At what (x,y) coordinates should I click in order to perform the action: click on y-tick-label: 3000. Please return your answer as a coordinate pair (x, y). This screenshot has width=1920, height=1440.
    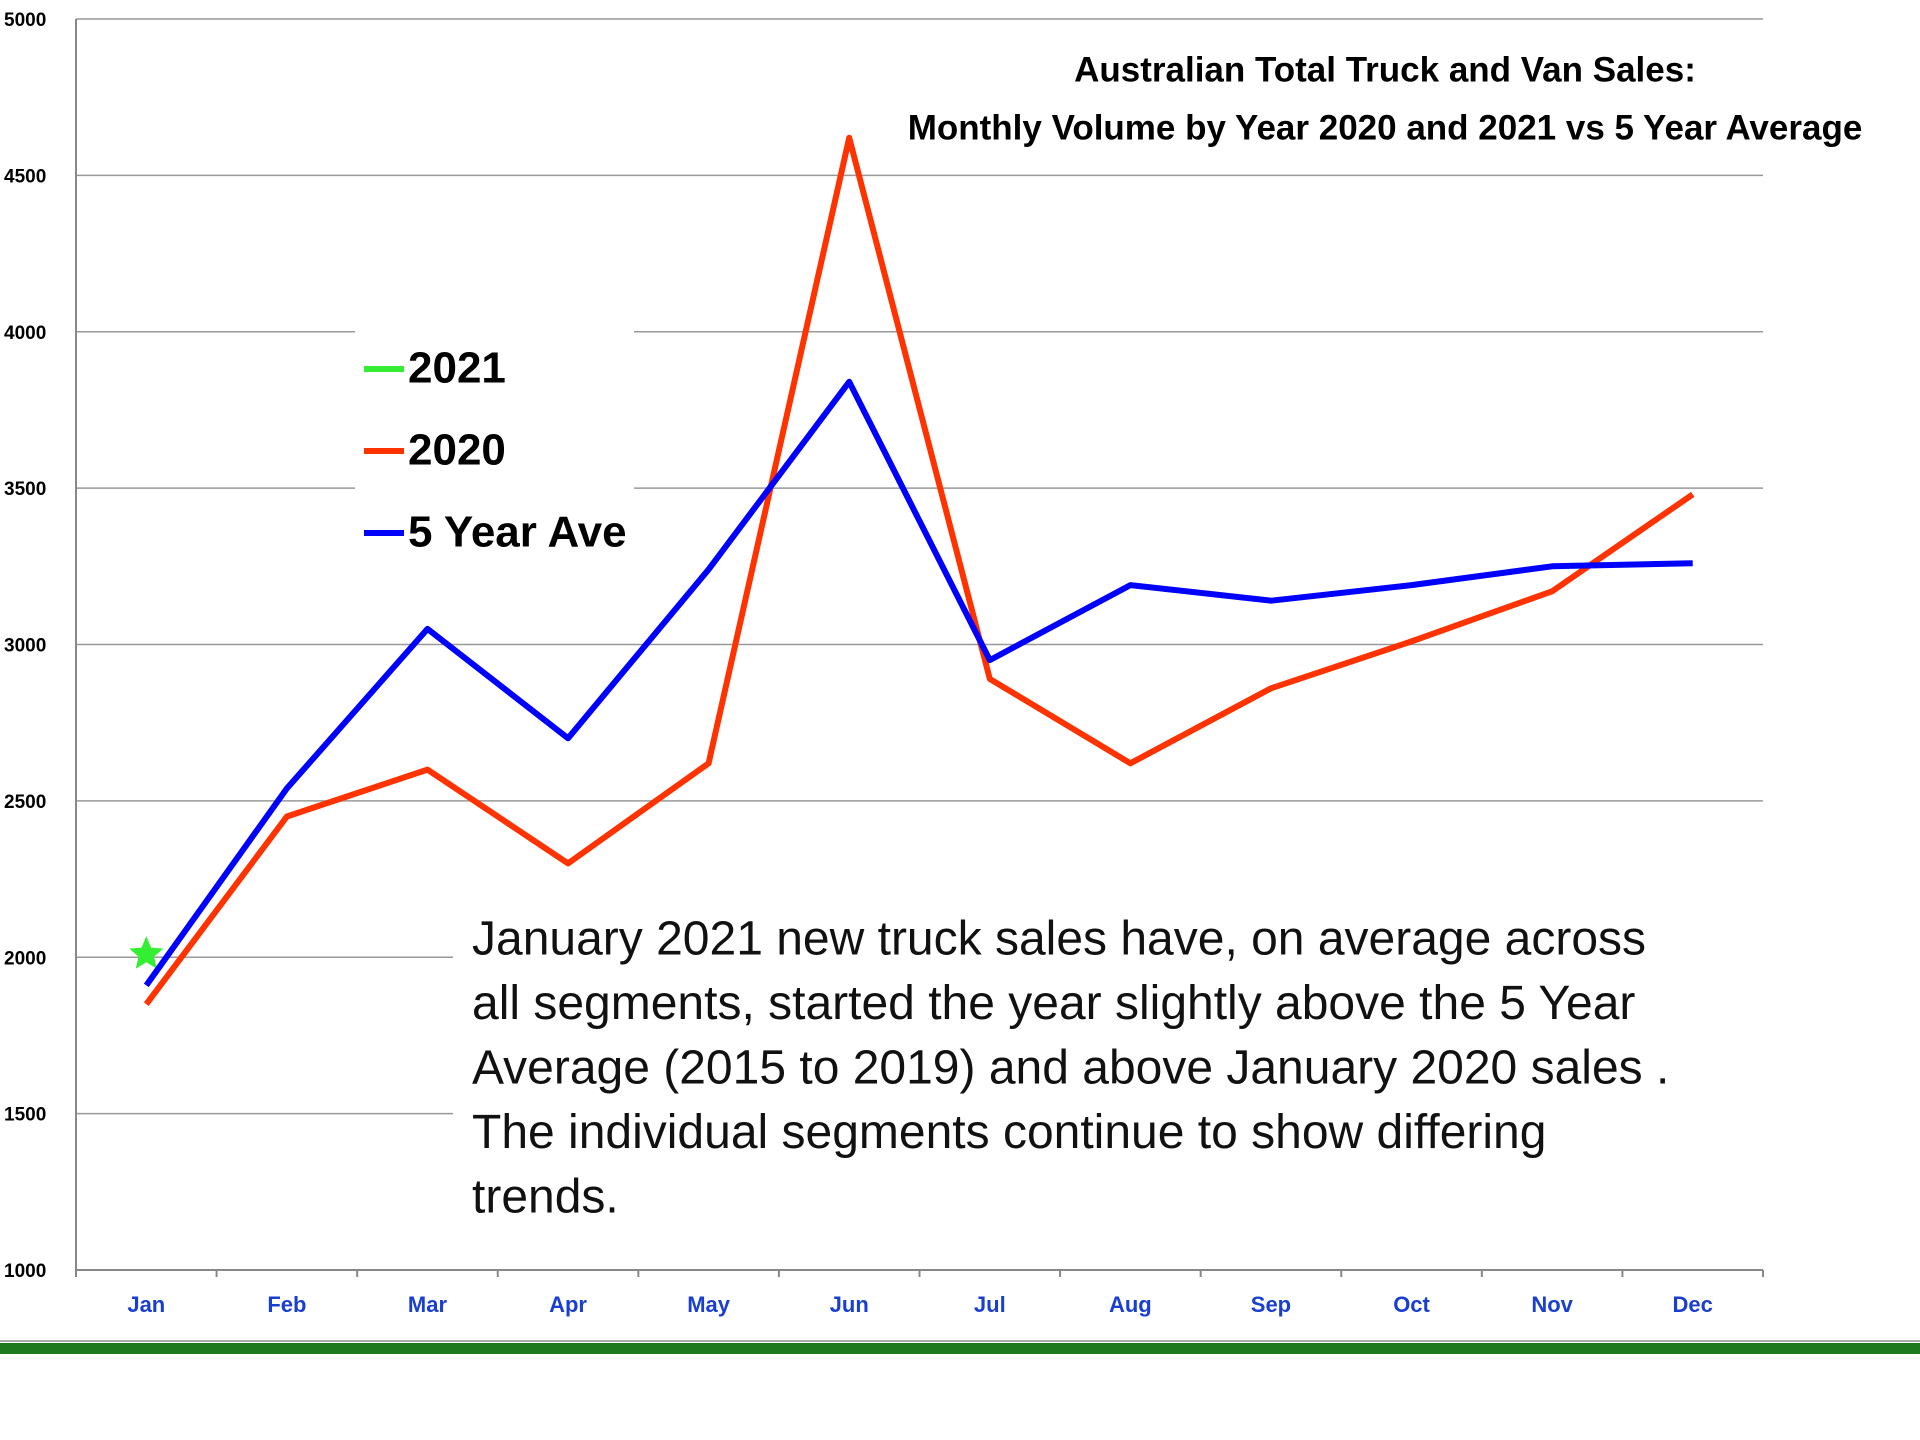
    Looking at the image, I should click on (25, 646).